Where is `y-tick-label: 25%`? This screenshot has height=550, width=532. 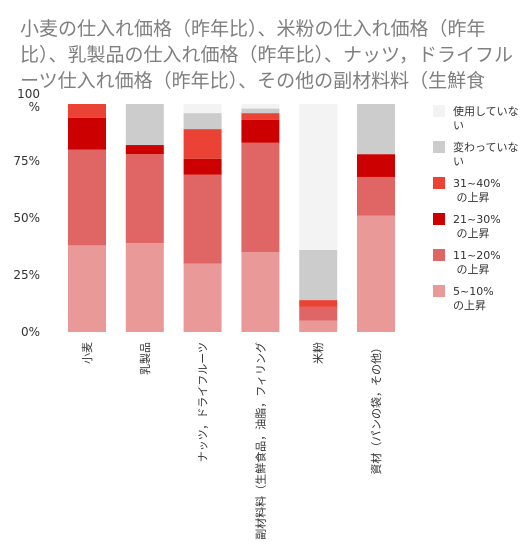 y-tick-label: 25% is located at coordinates (26, 275).